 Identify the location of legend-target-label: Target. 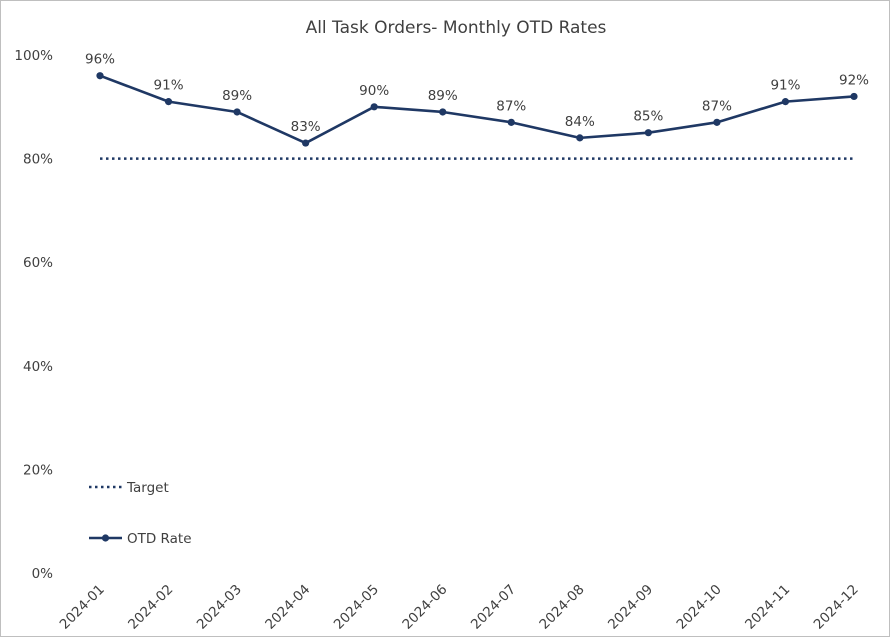
(147, 488).